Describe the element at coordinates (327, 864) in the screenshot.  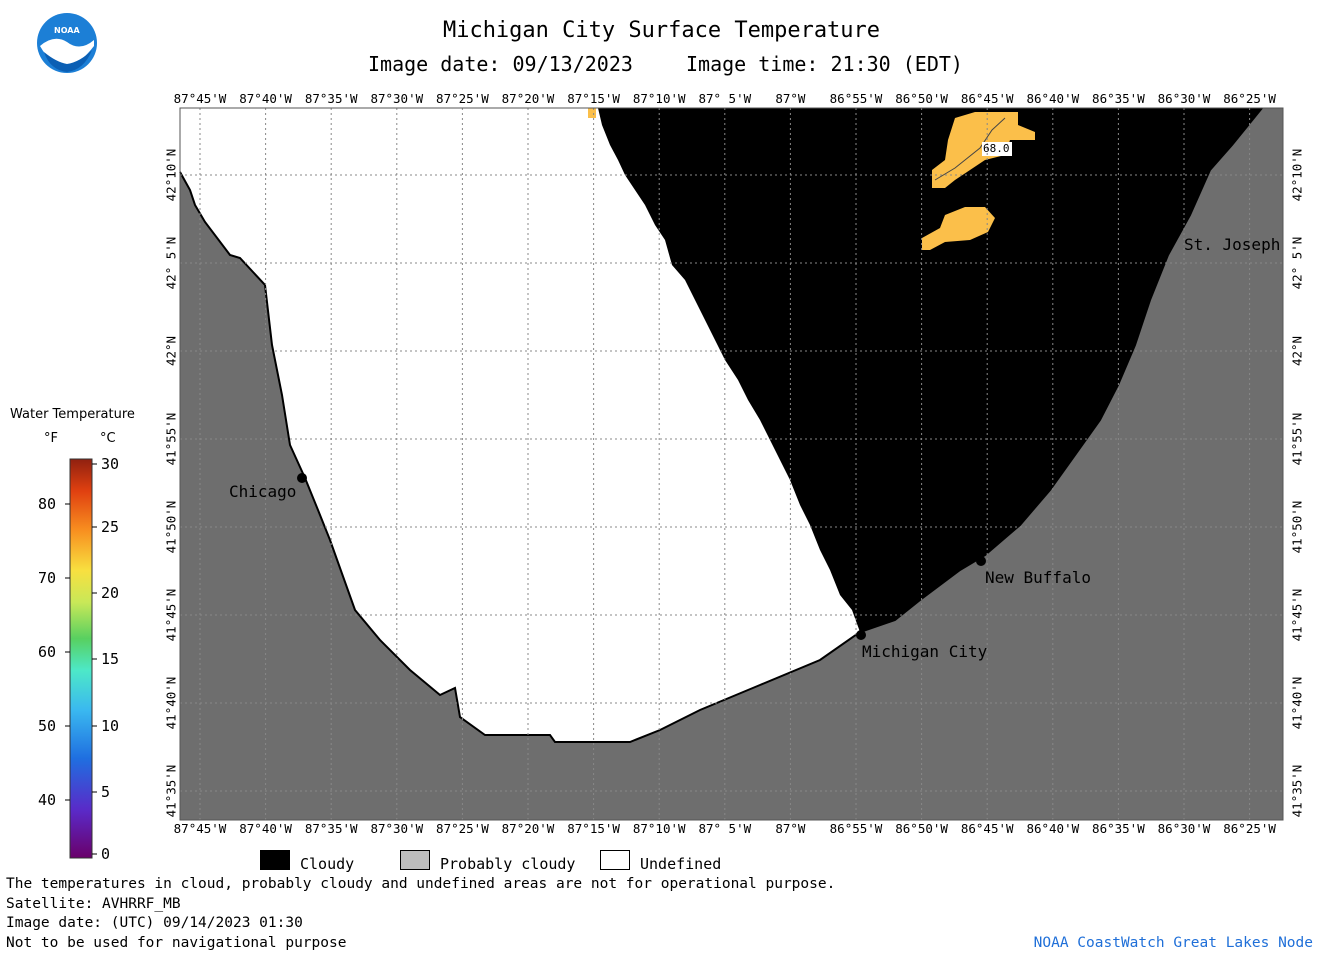
I see `cloudy-key-label: Cloudy` at that location.